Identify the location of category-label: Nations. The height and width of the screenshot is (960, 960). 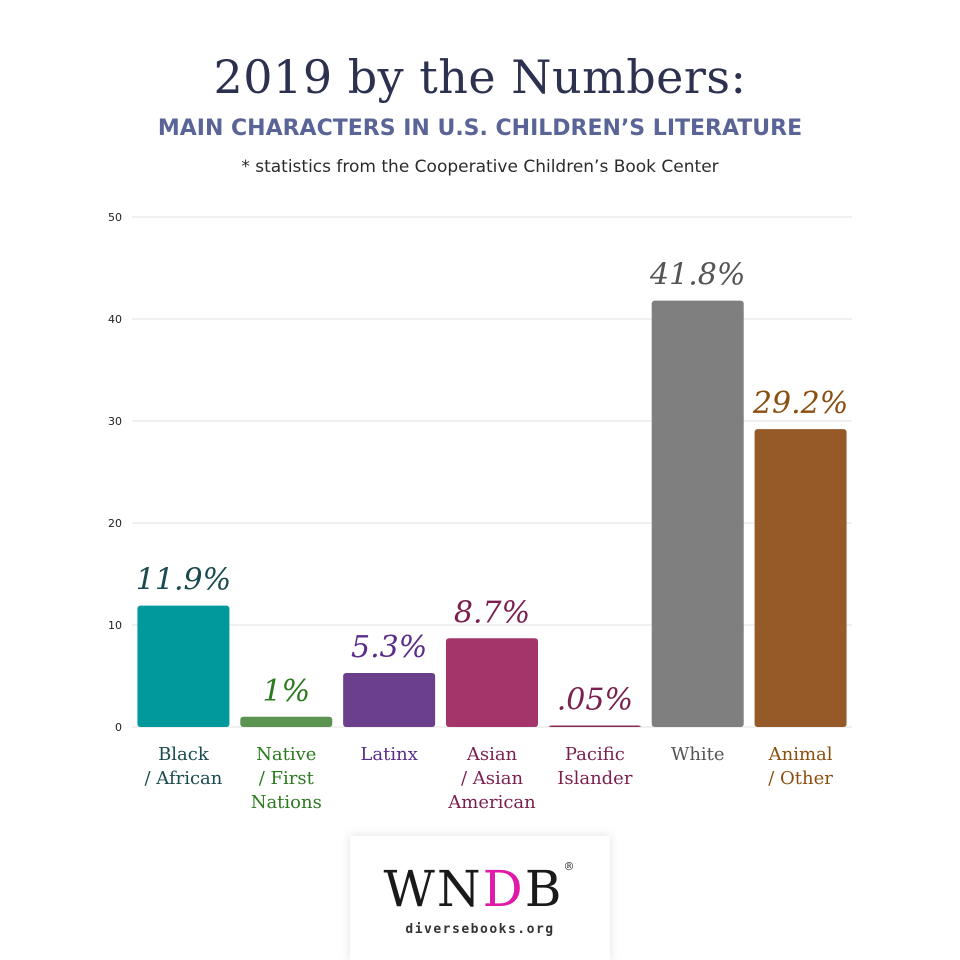
(286, 802).